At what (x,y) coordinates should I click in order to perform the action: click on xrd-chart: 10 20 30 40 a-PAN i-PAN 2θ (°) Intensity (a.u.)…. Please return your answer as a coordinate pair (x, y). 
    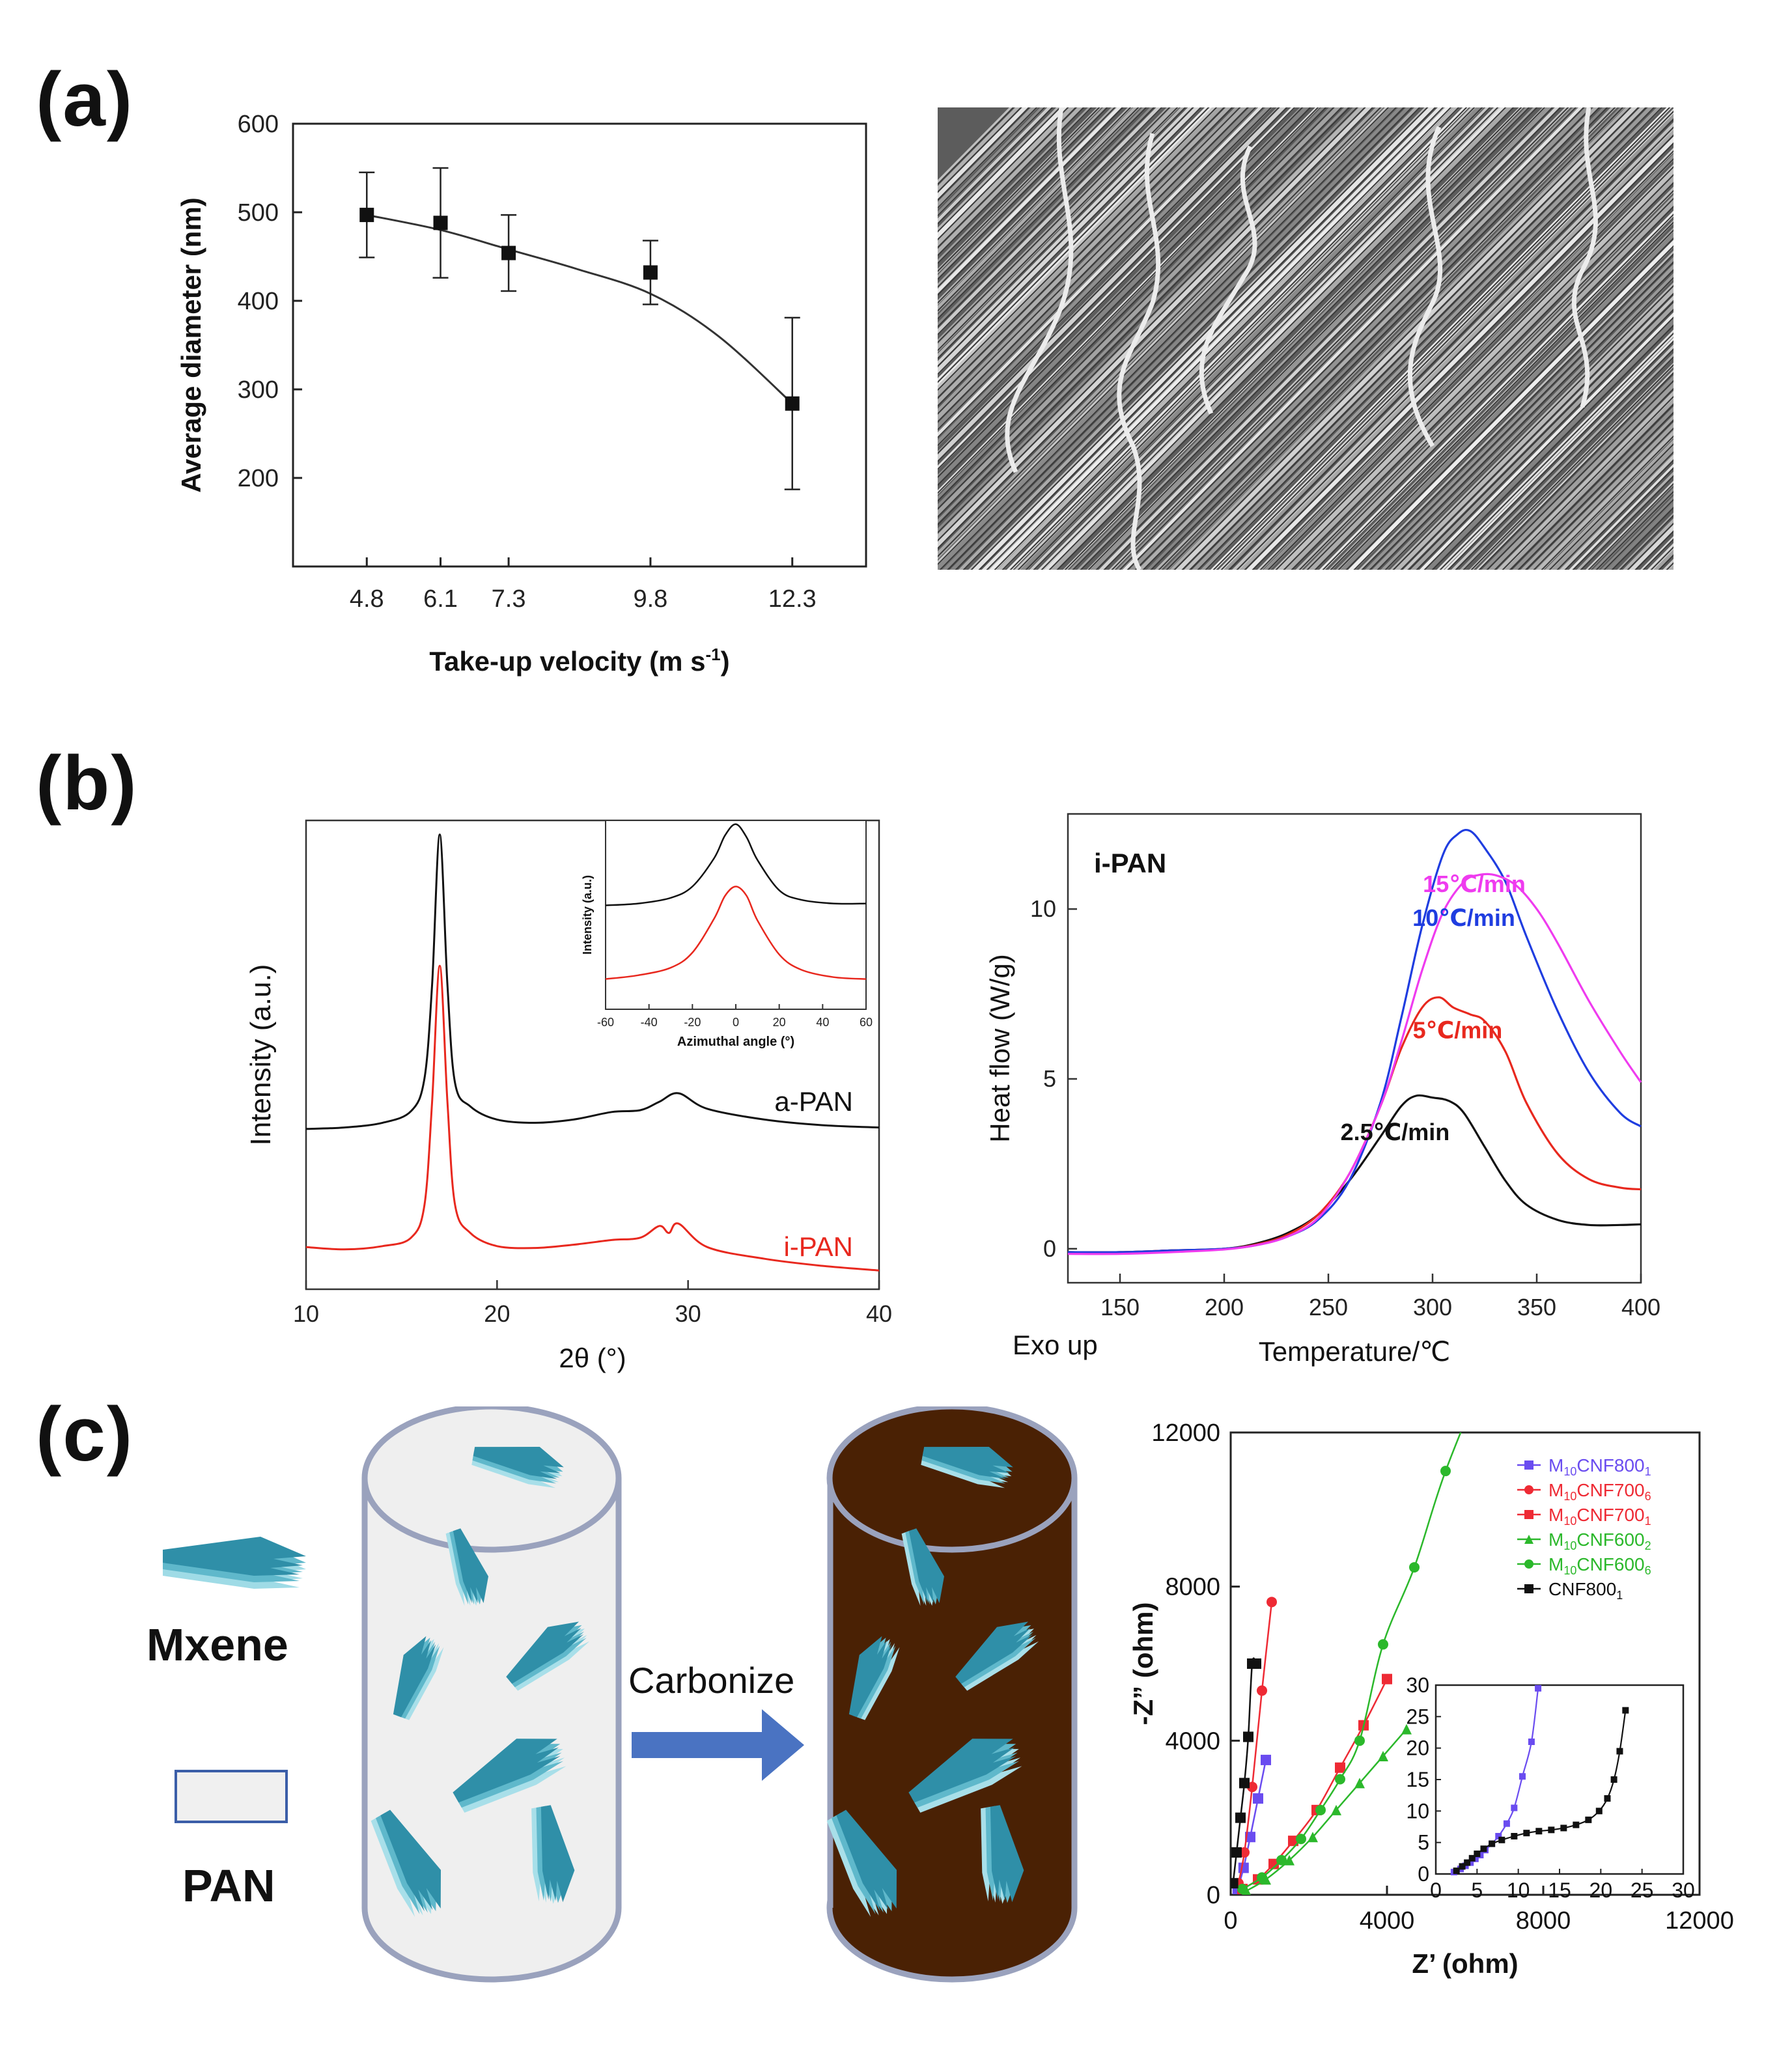
    Looking at the image, I should click on (568, 1096).